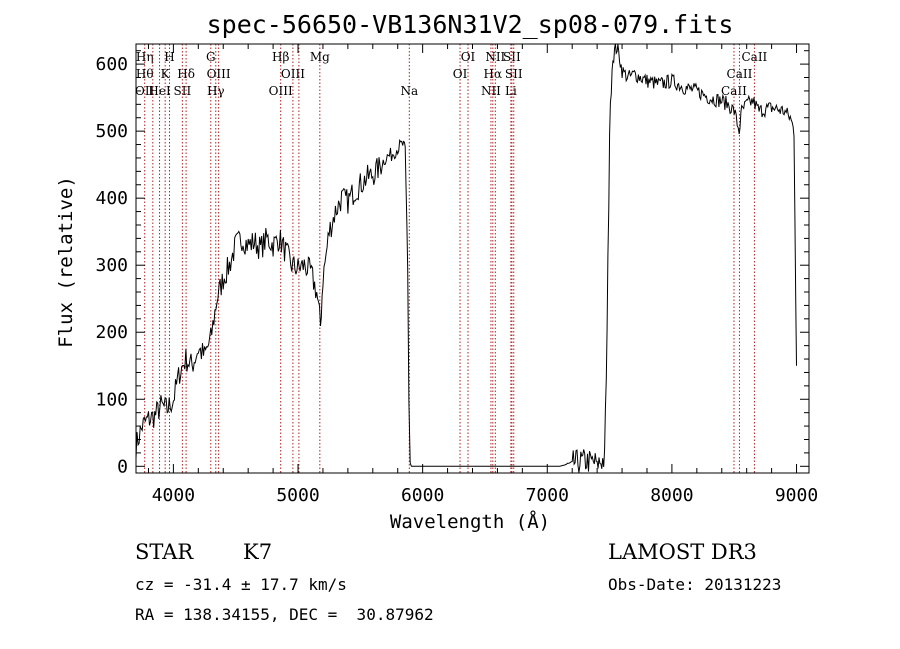 This screenshot has height=649, width=900. Describe the element at coordinates (493, 74) in the screenshot. I see `line-label: Hα` at that location.